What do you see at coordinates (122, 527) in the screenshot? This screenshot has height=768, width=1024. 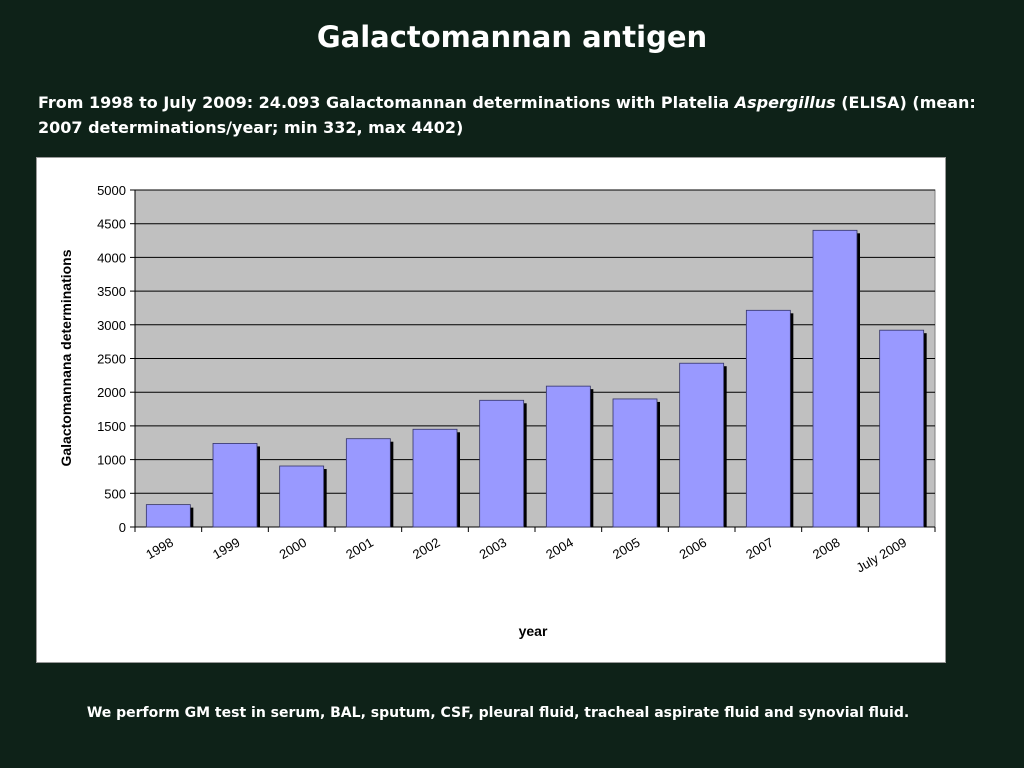 I see `y-tick-label: 0` at bounding box center [122, 527].